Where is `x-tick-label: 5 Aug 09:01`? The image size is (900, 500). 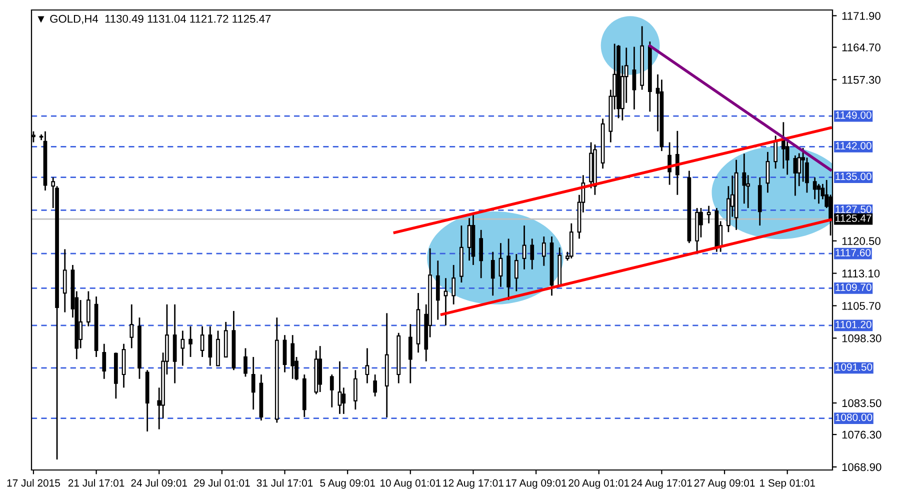
x-tick-label: 5 Aug 09:01 is located at coordinates (347, 484).